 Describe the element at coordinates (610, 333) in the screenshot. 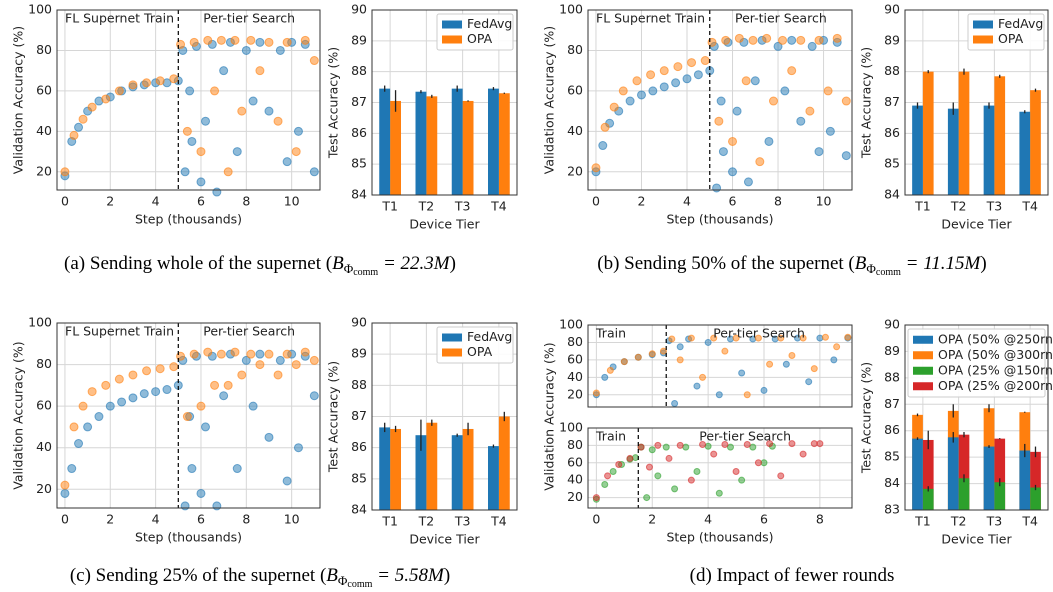

I see `phase-label: Train` at that location.